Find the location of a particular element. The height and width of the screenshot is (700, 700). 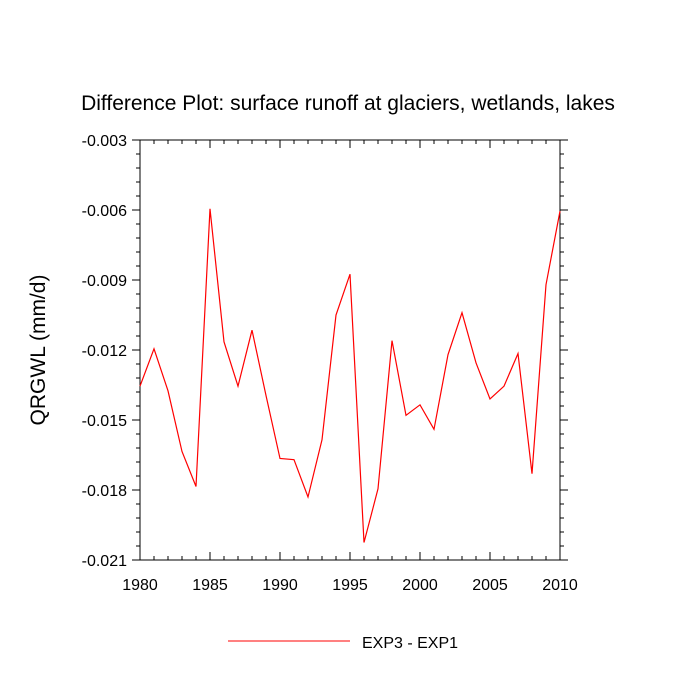

x-tick-label: 2010 is located at coordinates (560, 585).